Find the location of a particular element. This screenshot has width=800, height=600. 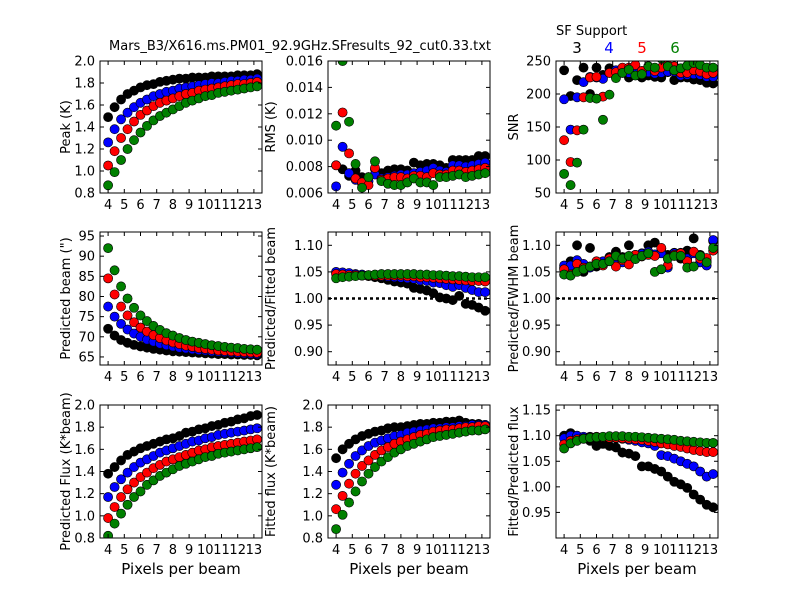

y-tick-label: 150 is located at coordinates (538, 128).